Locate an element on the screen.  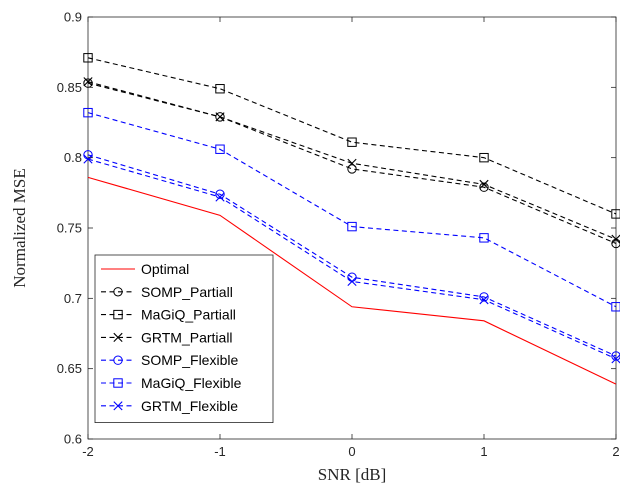
legend-label: MaGiQ_Partiall is located at coordinates (188, 315).